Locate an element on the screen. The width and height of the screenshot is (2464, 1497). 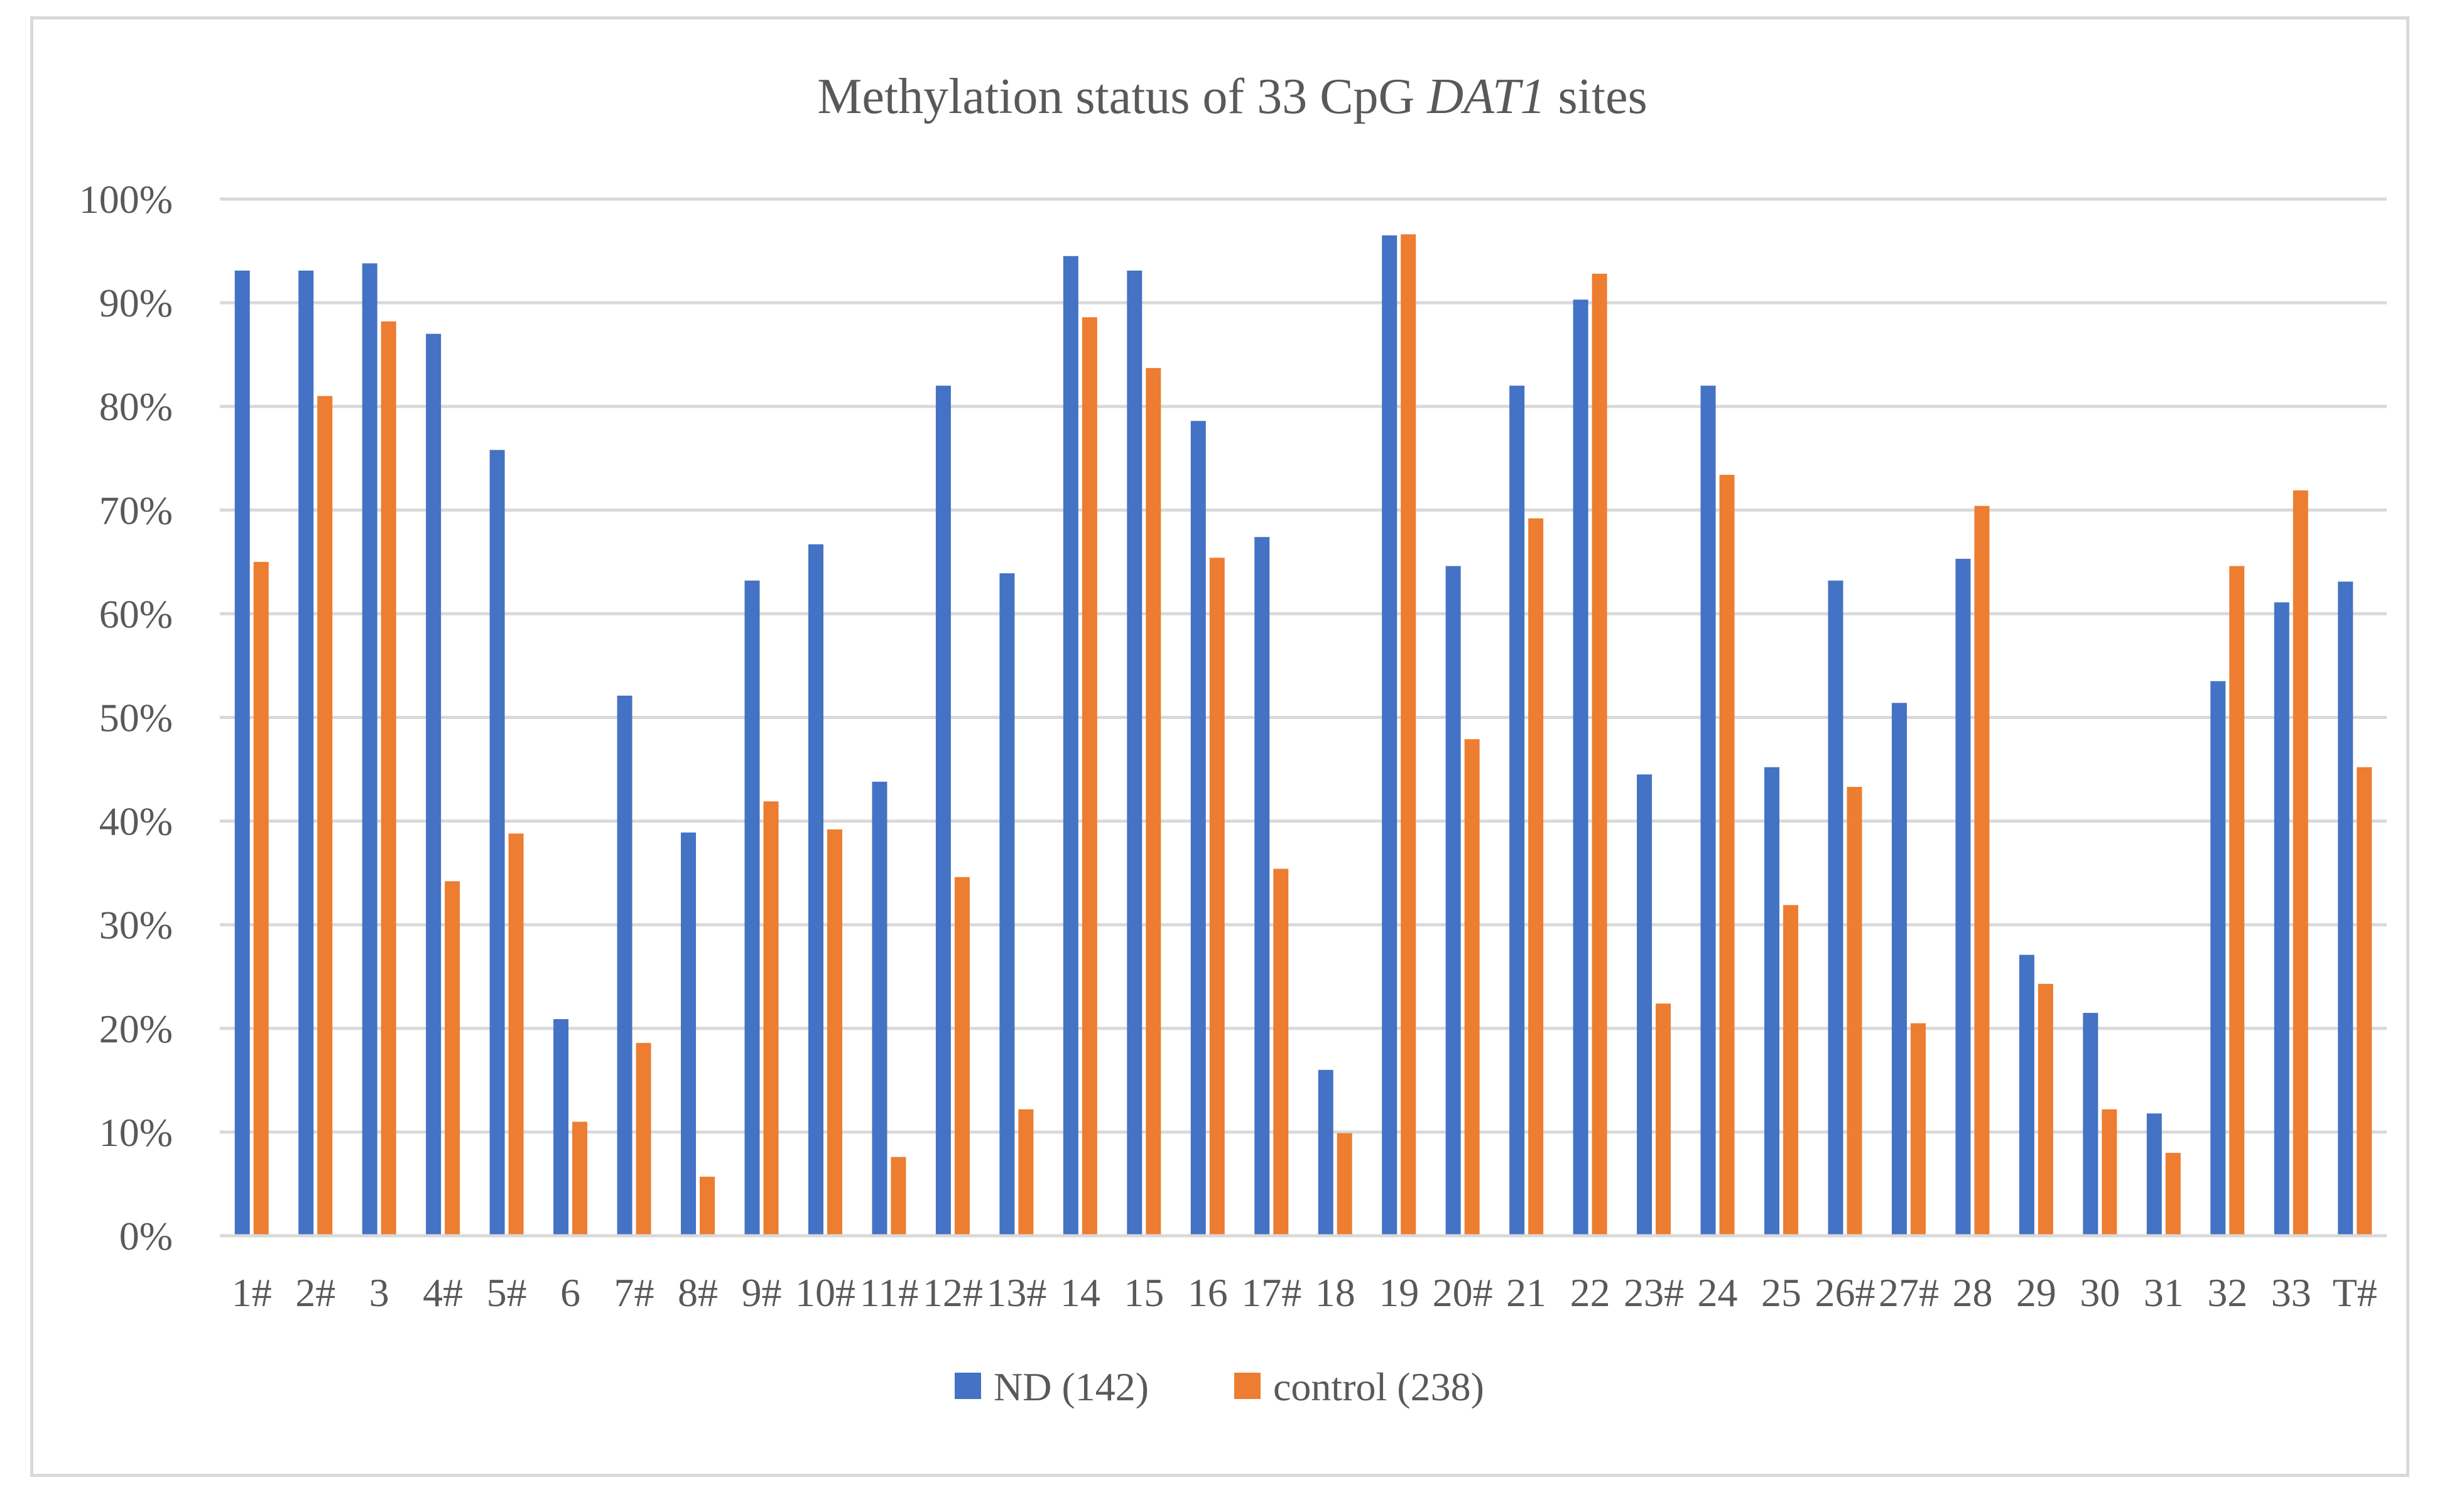
bar-nd-23-hash is located at coordinates (1645, 1005).